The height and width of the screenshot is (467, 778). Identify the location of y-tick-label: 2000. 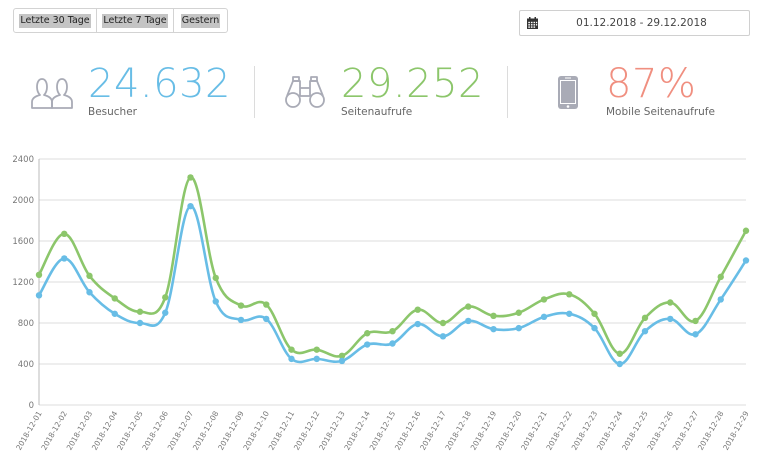
(23, 201).